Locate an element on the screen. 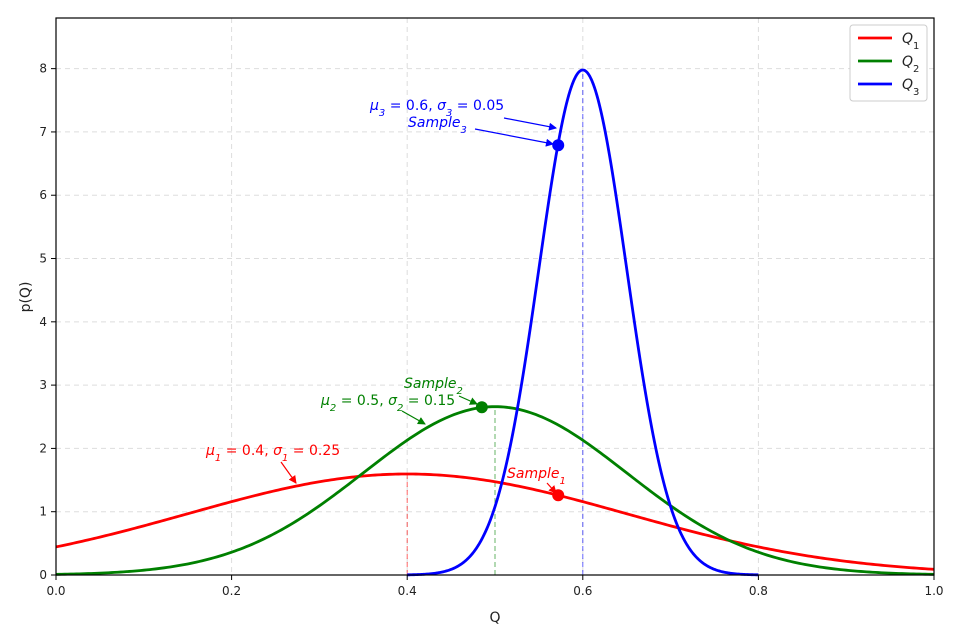  y-tick-label: 0 is located at coordinates (43, 575).